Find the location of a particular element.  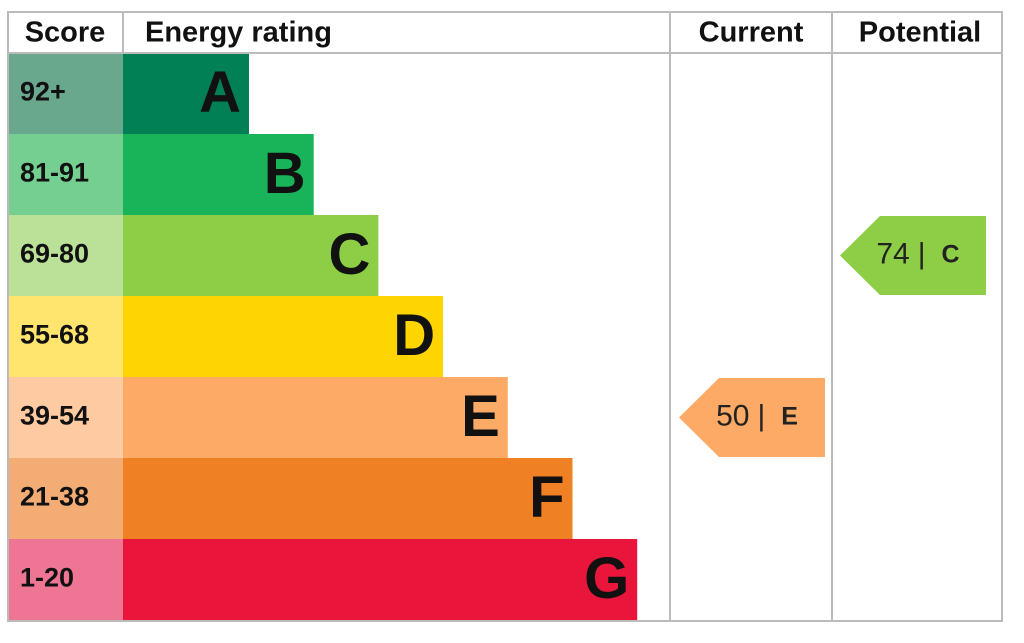

header-rating: Energy rating is located at coordinates (238, 33).